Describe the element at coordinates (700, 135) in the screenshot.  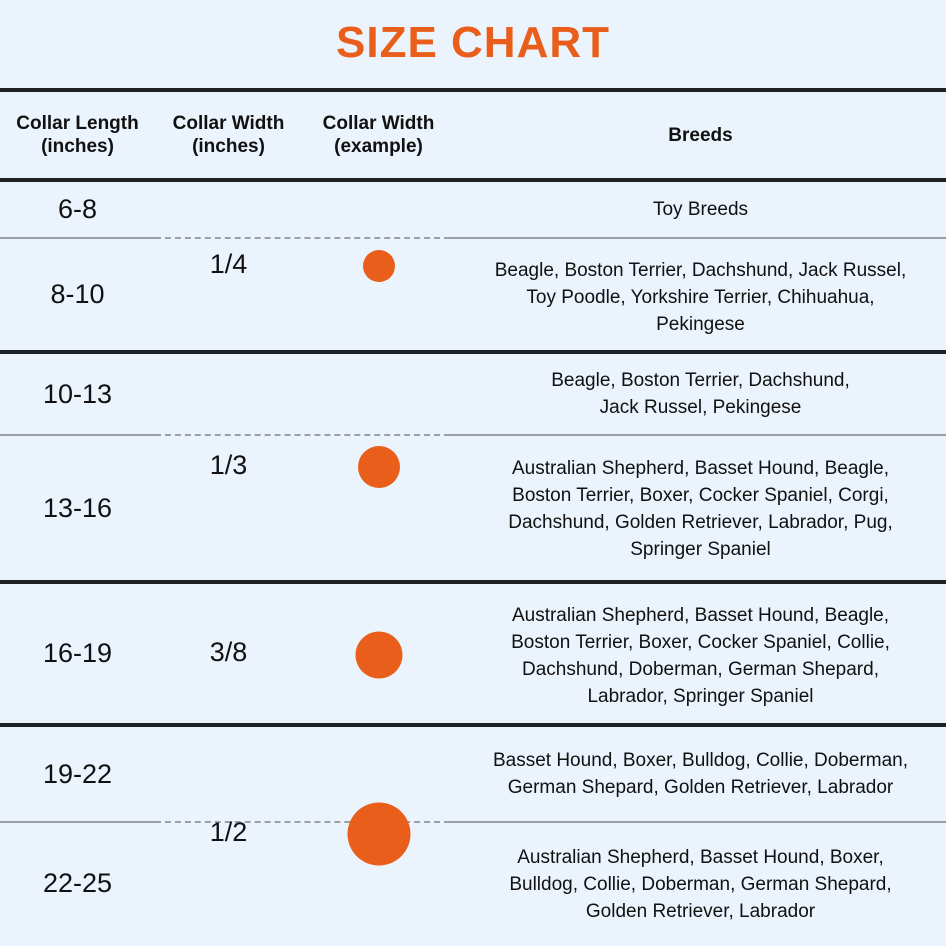
I see `header-breeds: Breeds` at that location.